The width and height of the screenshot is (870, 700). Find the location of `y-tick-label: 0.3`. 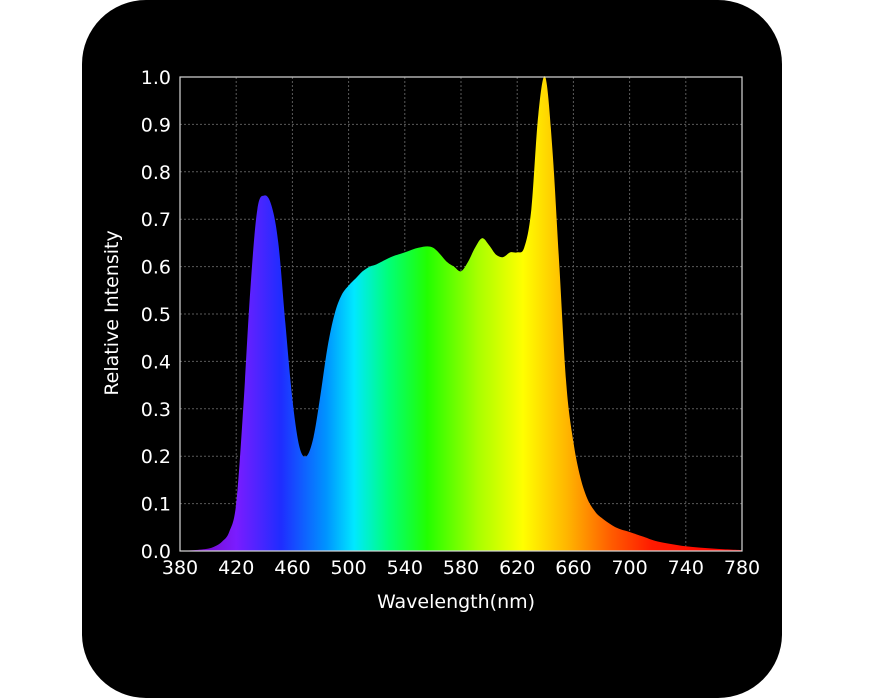

y-tick-label: 0.3 is located at coordinates (156, 410).